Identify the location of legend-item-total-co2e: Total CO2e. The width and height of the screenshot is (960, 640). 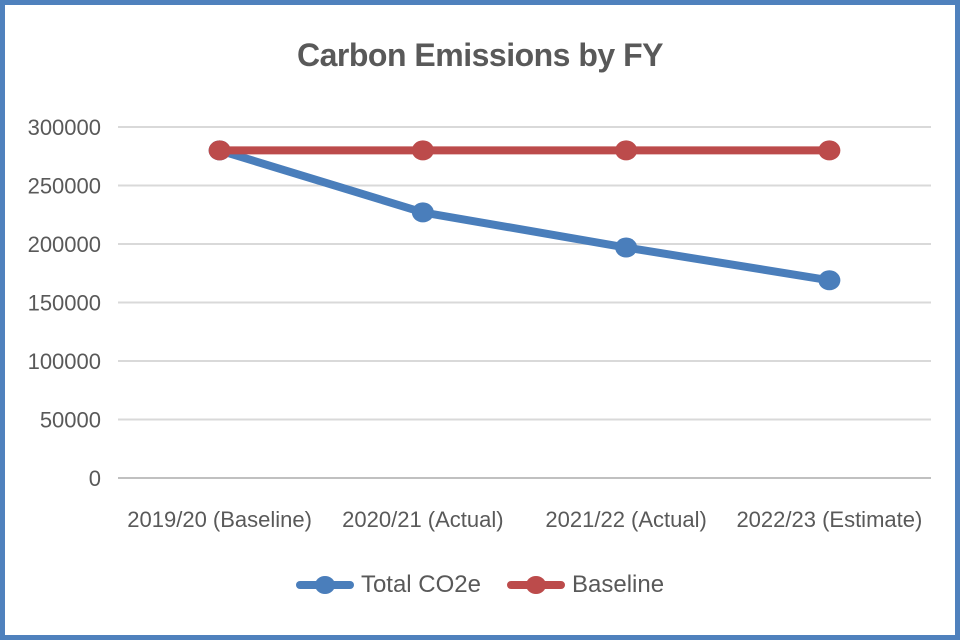
(388, 585).